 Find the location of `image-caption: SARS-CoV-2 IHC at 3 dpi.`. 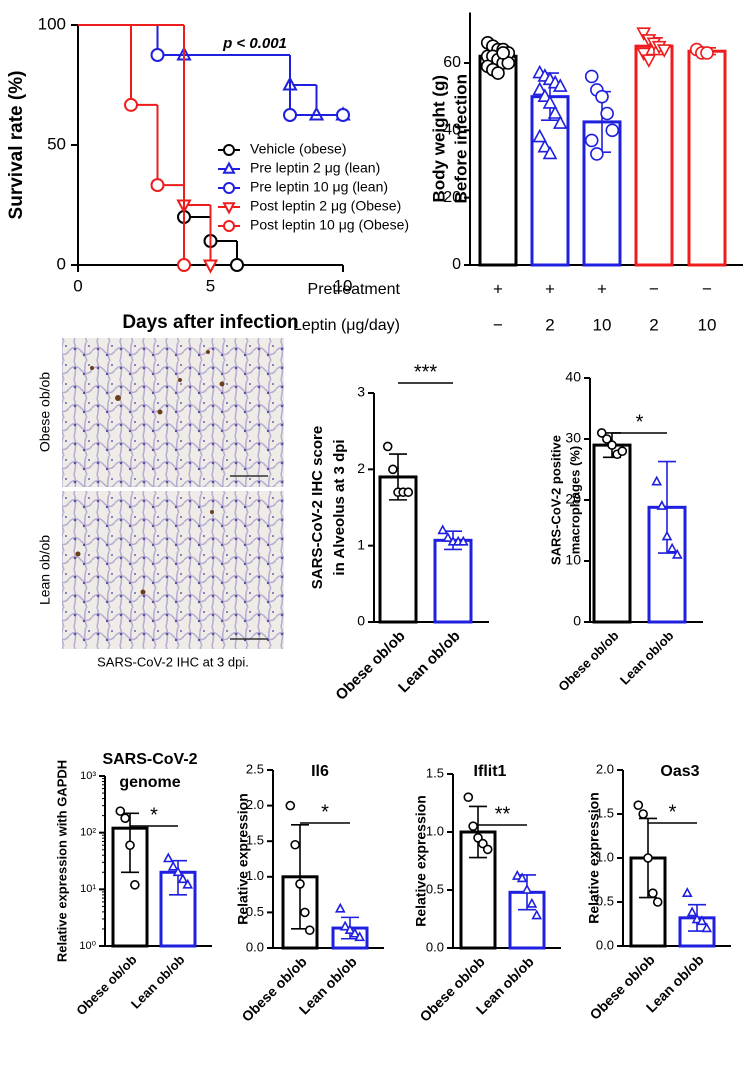

image-caption: SARS-CoV-2 IHC at 3 dpi. is located at coordinates (173, 661).